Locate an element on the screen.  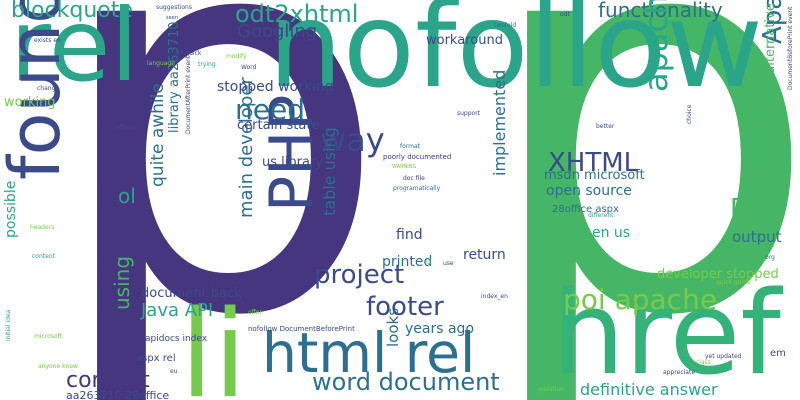
word-project: project is located at coordinates (359, 275).